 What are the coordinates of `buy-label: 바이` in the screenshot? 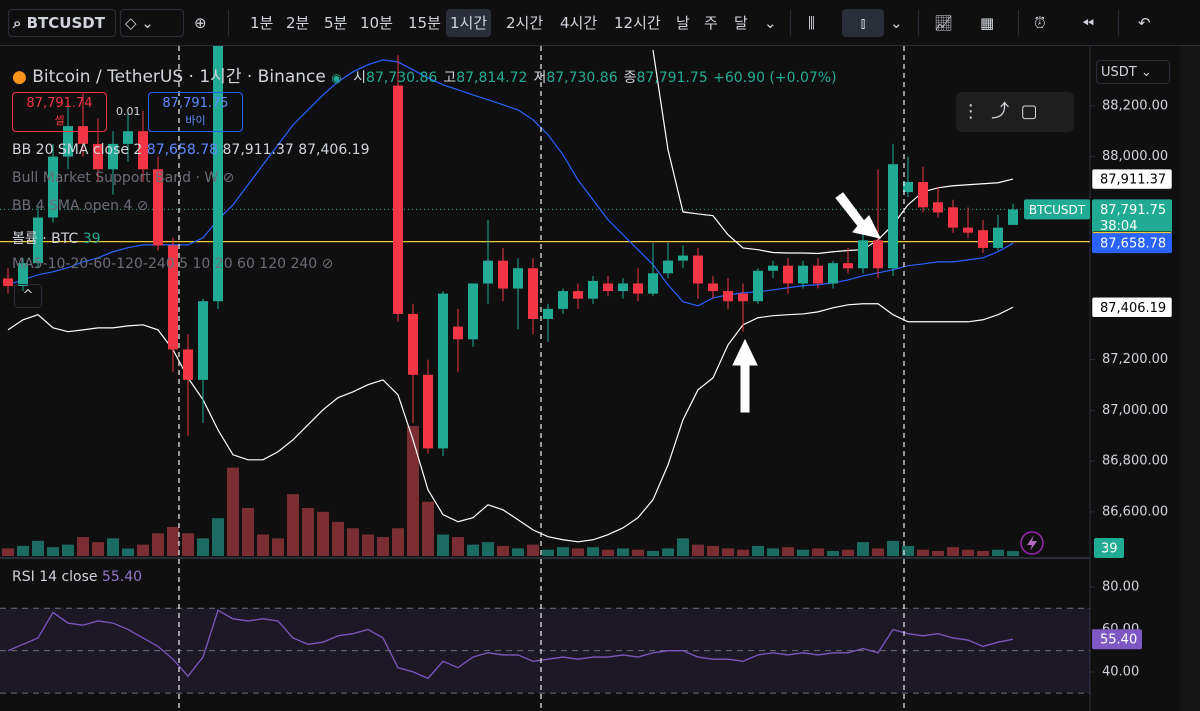 It's located at (195, 120).